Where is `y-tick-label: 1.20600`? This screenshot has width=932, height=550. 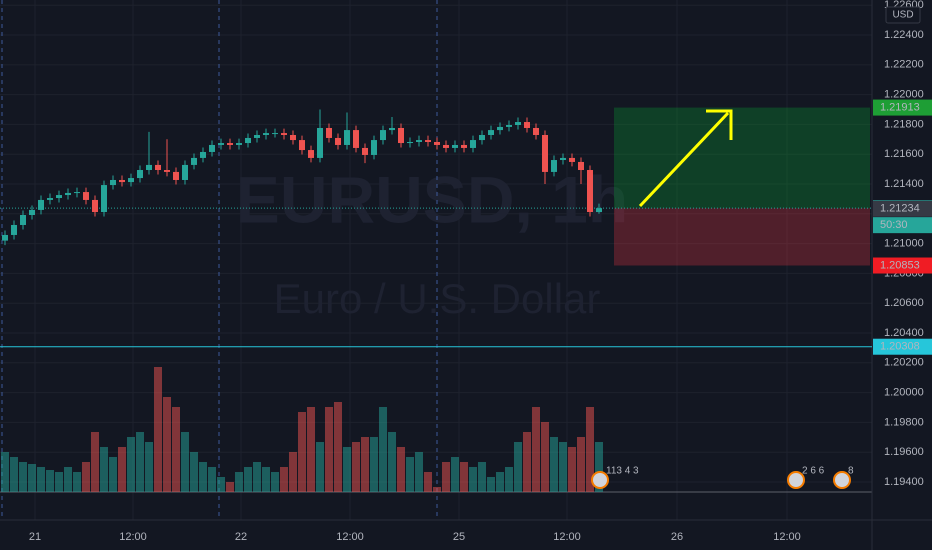
y-tick-label: 1.20600 is located at coordinates (904, 303).